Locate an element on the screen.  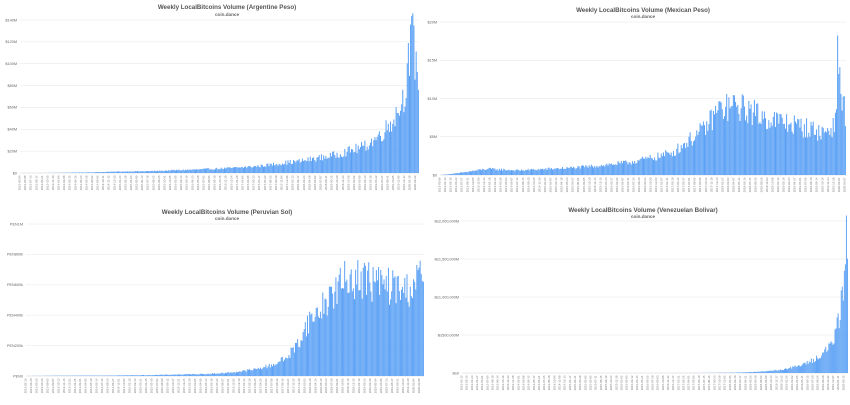
x-tick-label: 2019-03-30 is located at coordinates (370, 385).